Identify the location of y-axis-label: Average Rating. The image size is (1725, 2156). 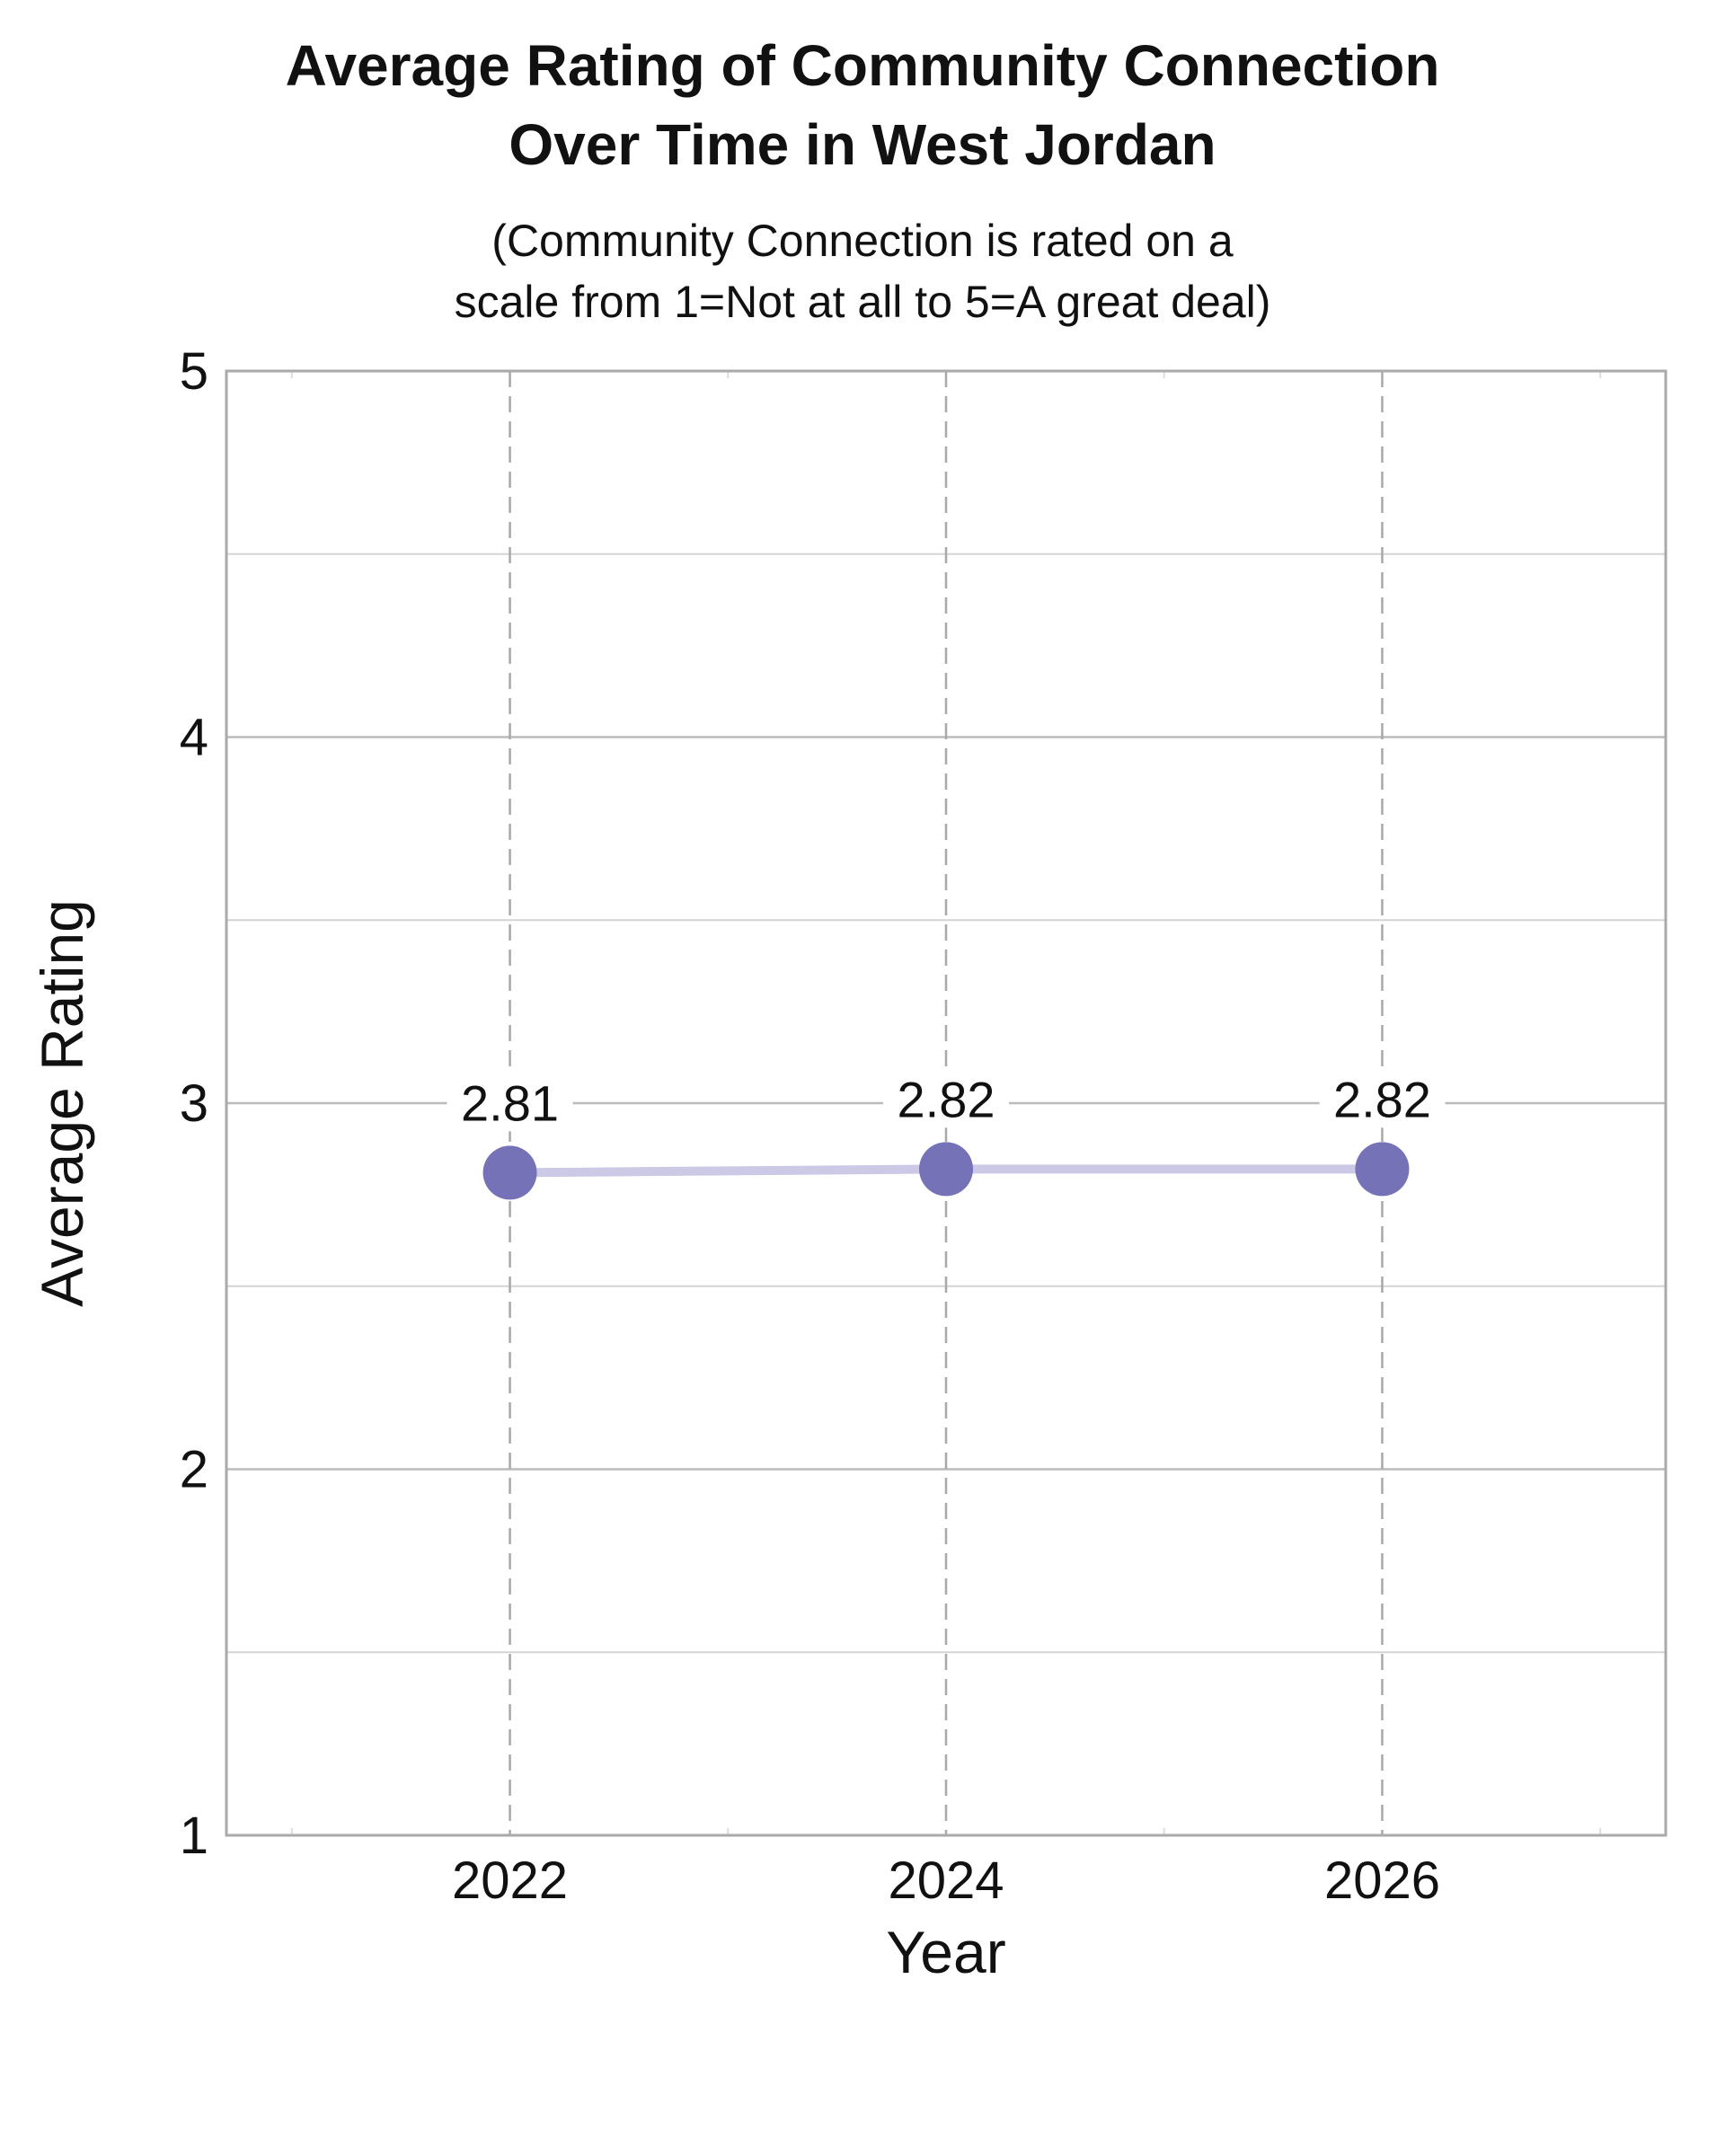
(62, 1103).